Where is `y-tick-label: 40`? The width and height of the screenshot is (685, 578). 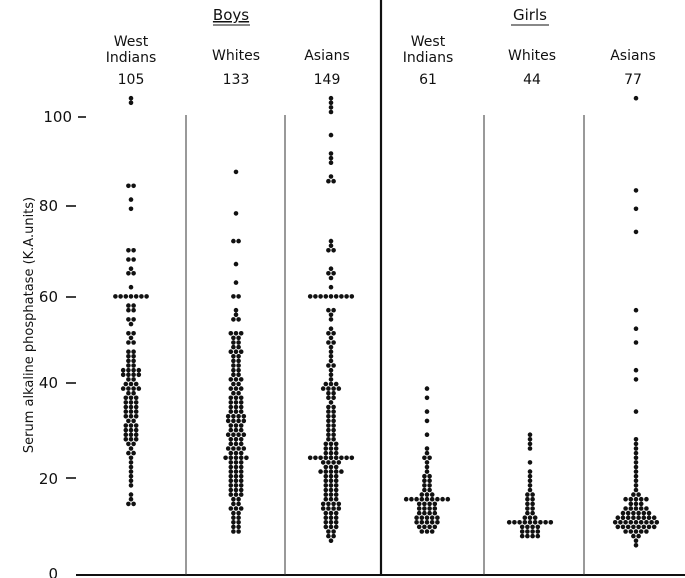
y-tick-label: 40 is located at coordinates (48, 383).